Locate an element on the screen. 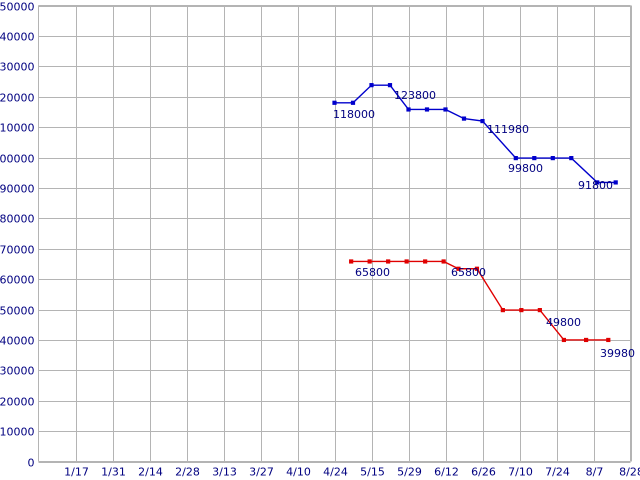  x-tick-label: 7/24 is located at coordinates (557, 472).